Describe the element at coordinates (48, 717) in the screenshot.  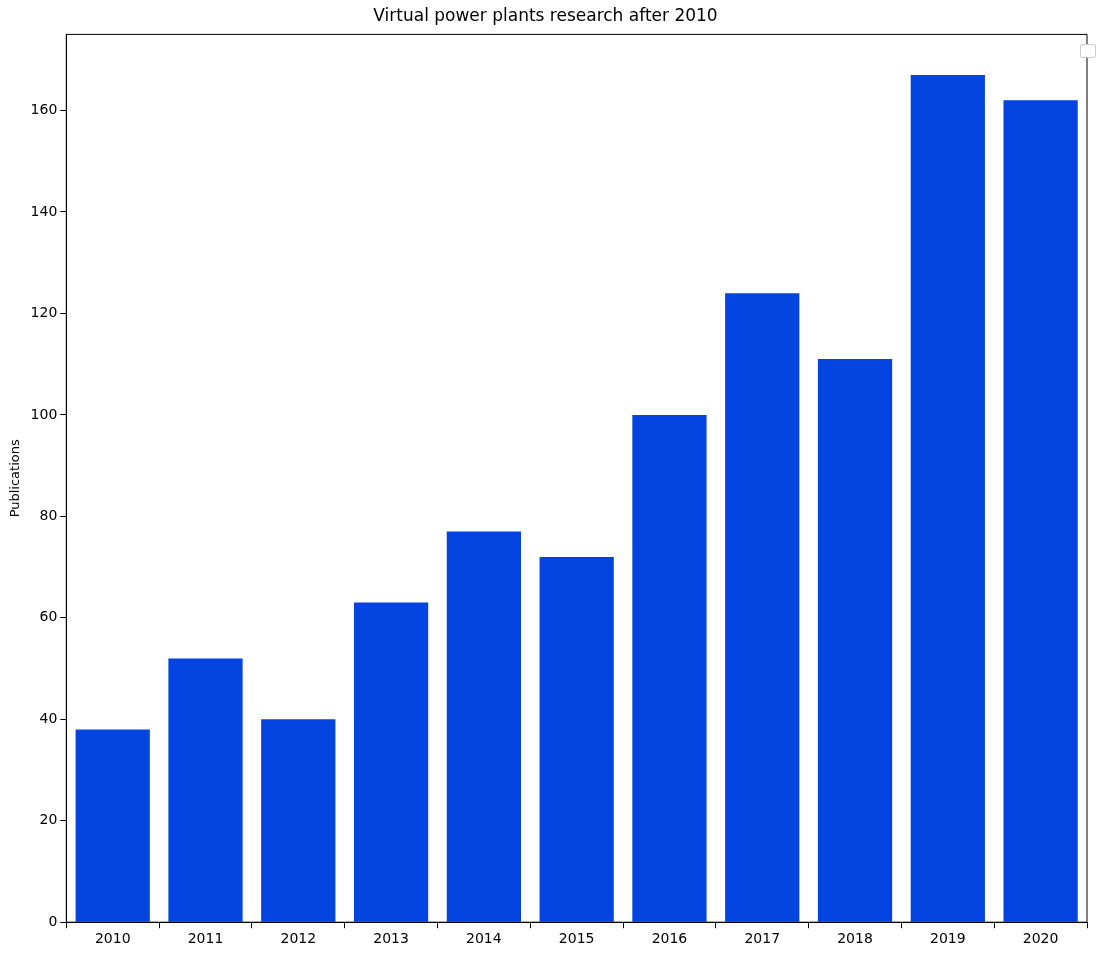
I see `y-tick-label: 40` at that location.